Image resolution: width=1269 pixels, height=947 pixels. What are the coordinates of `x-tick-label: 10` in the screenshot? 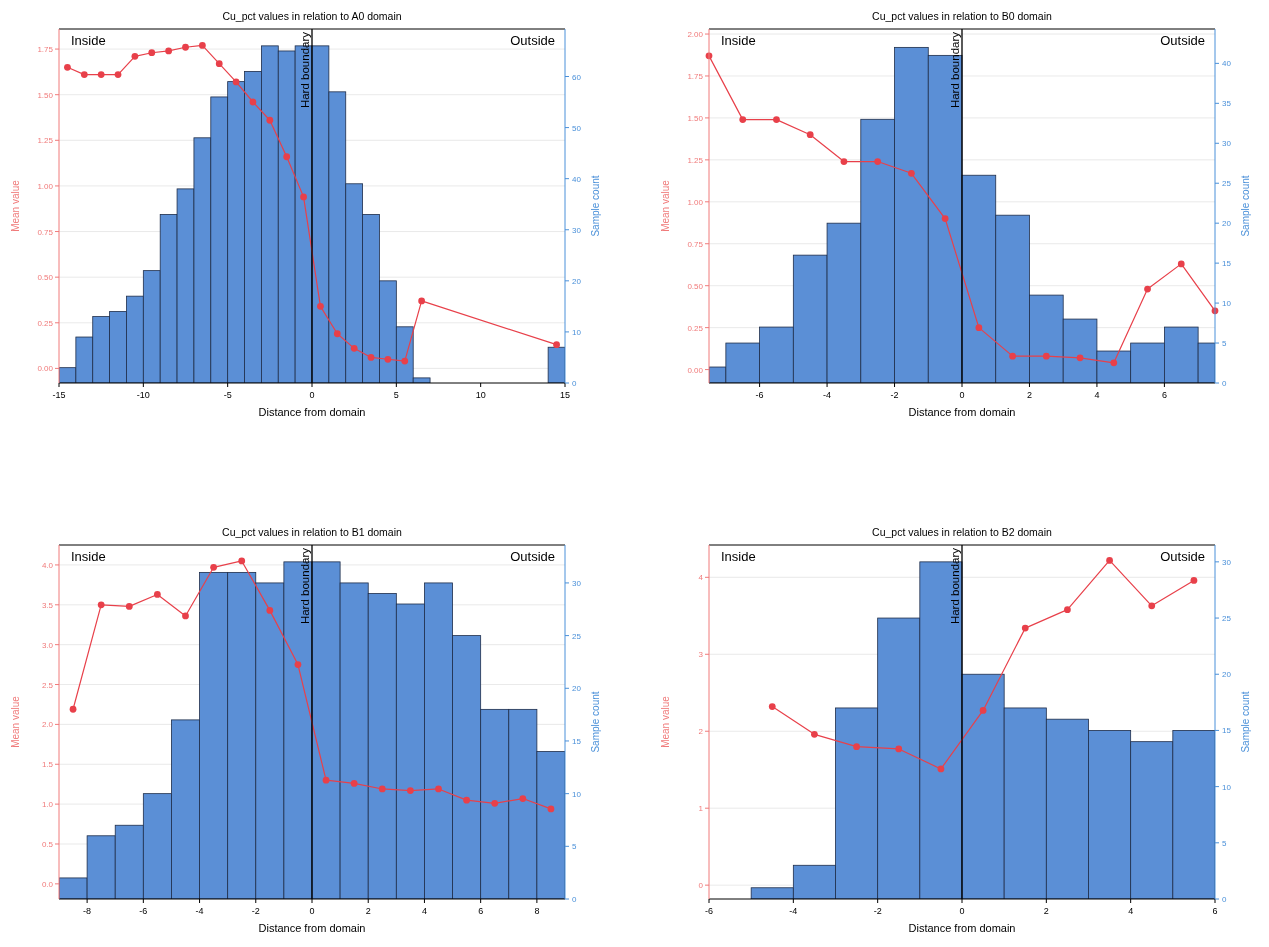 It's located at (480, 395).